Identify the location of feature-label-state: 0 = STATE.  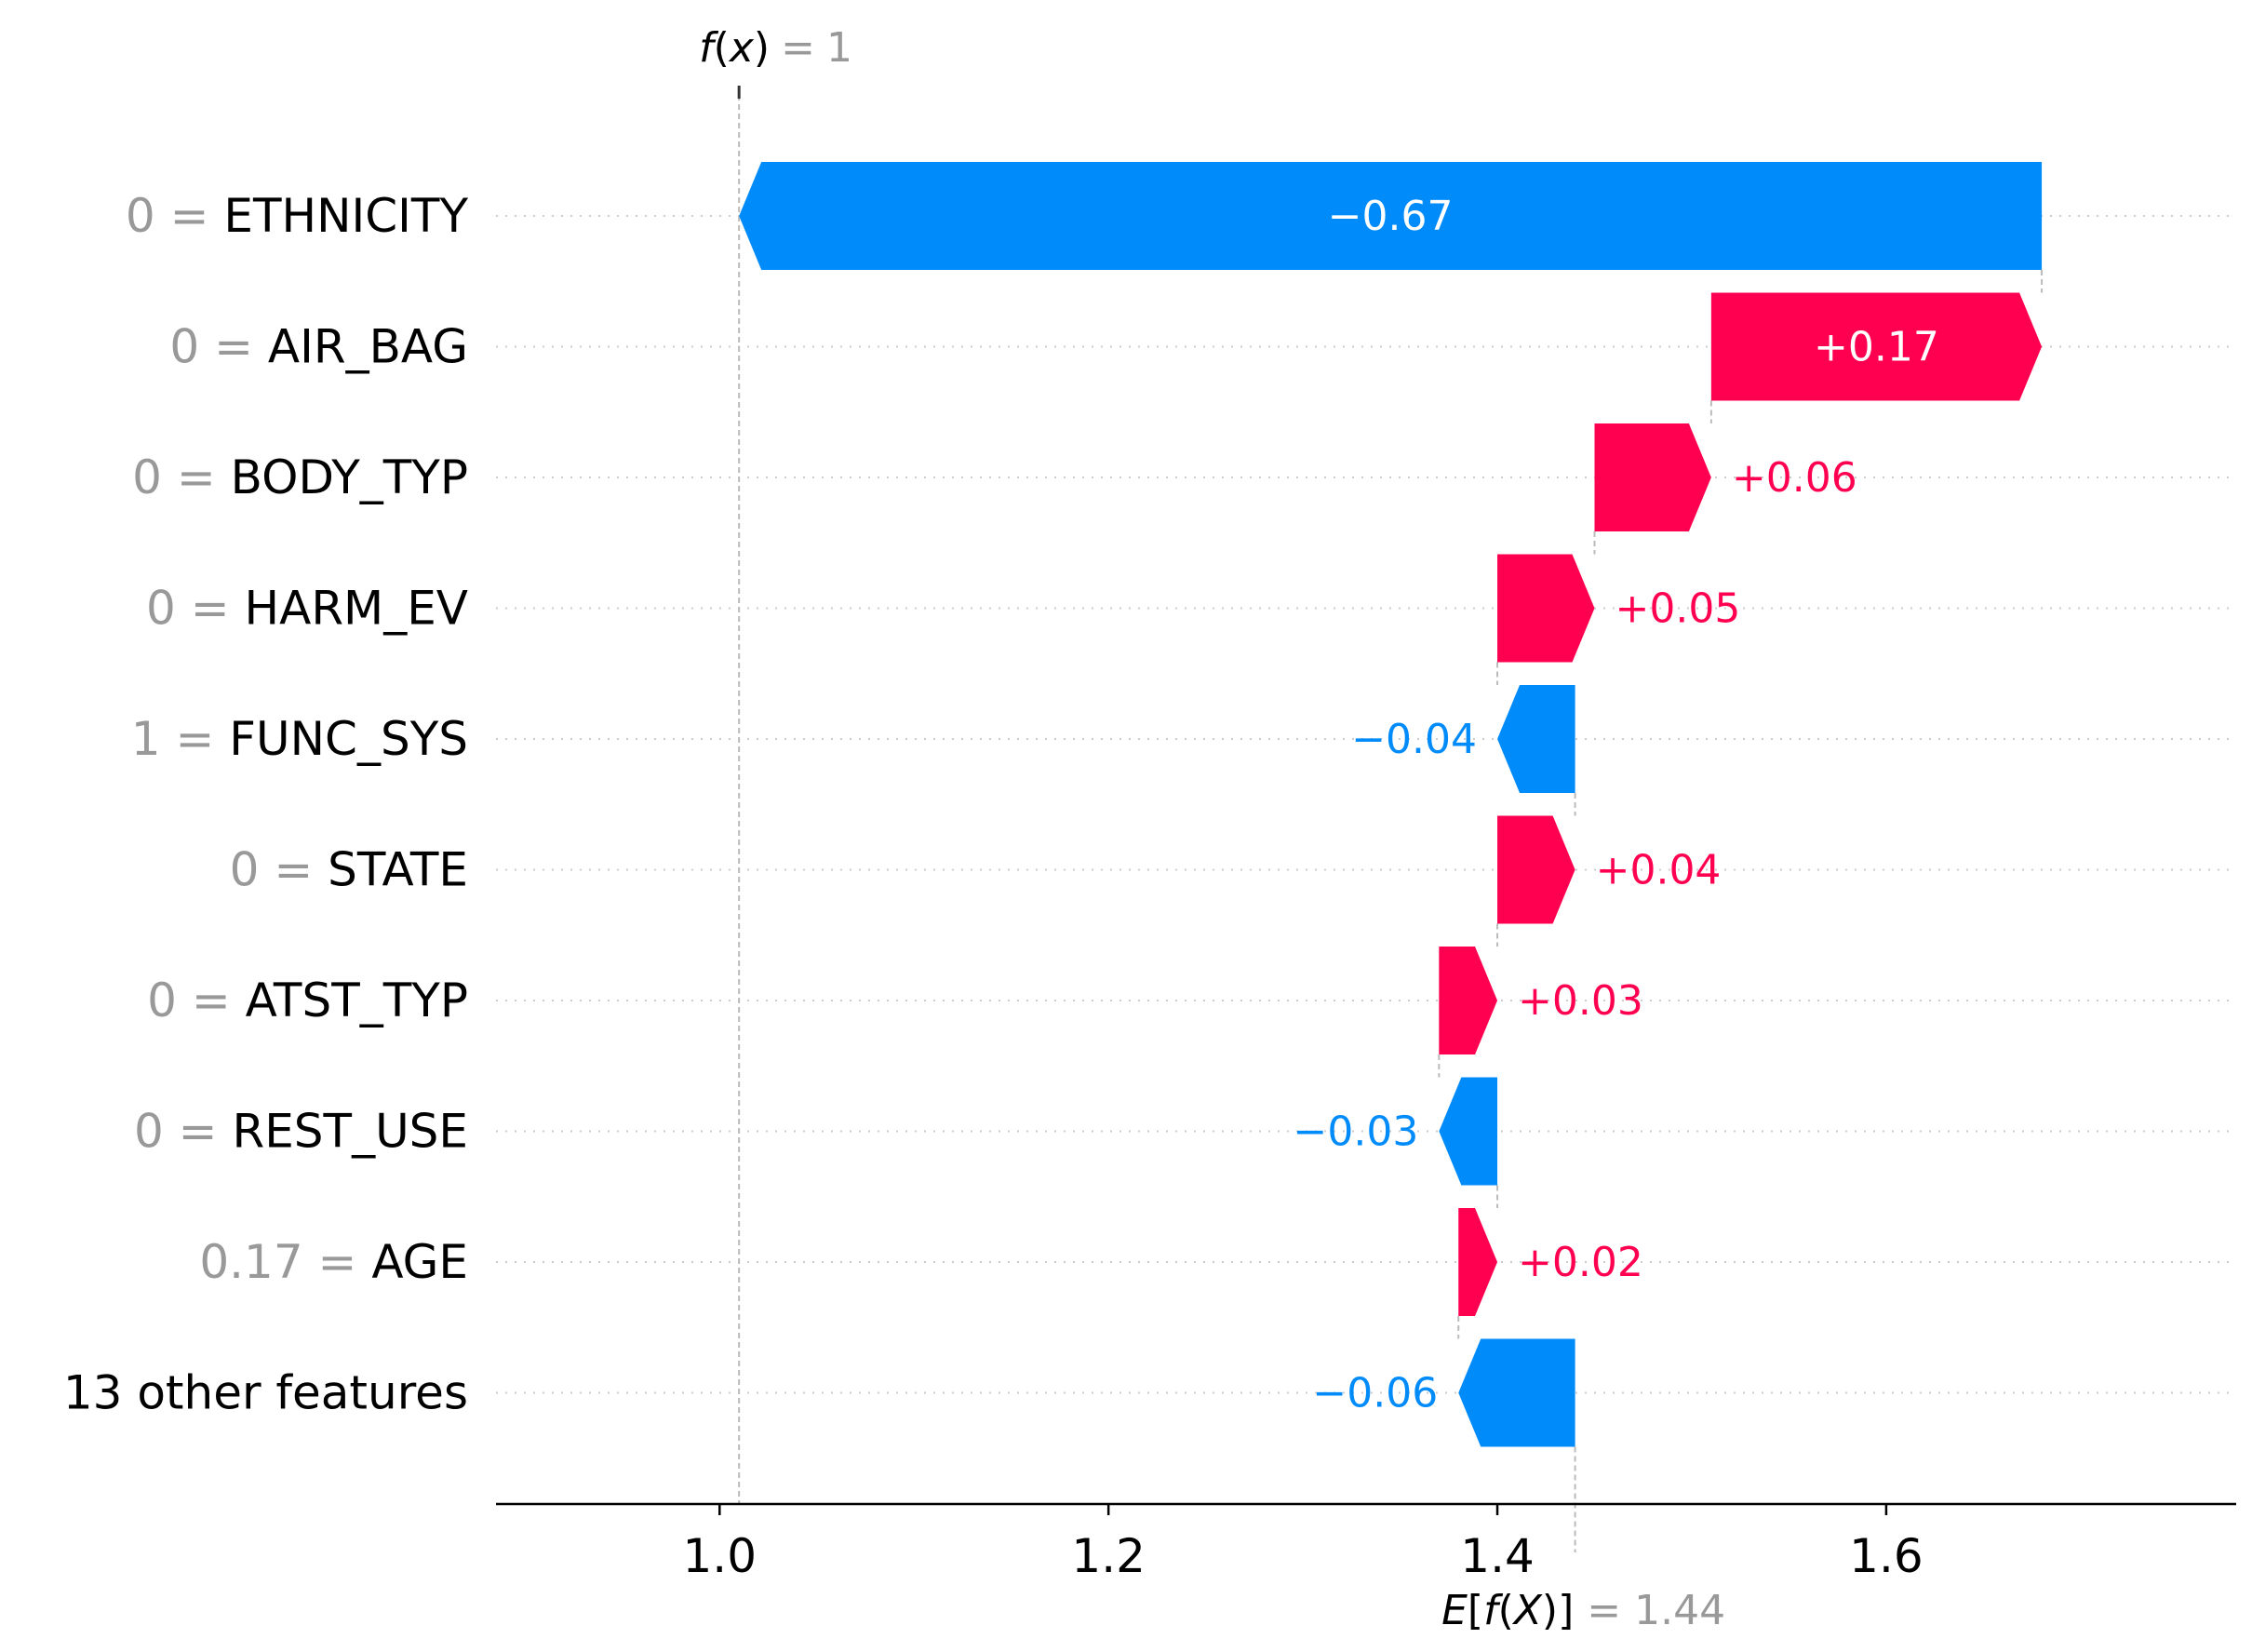
(349, 870).